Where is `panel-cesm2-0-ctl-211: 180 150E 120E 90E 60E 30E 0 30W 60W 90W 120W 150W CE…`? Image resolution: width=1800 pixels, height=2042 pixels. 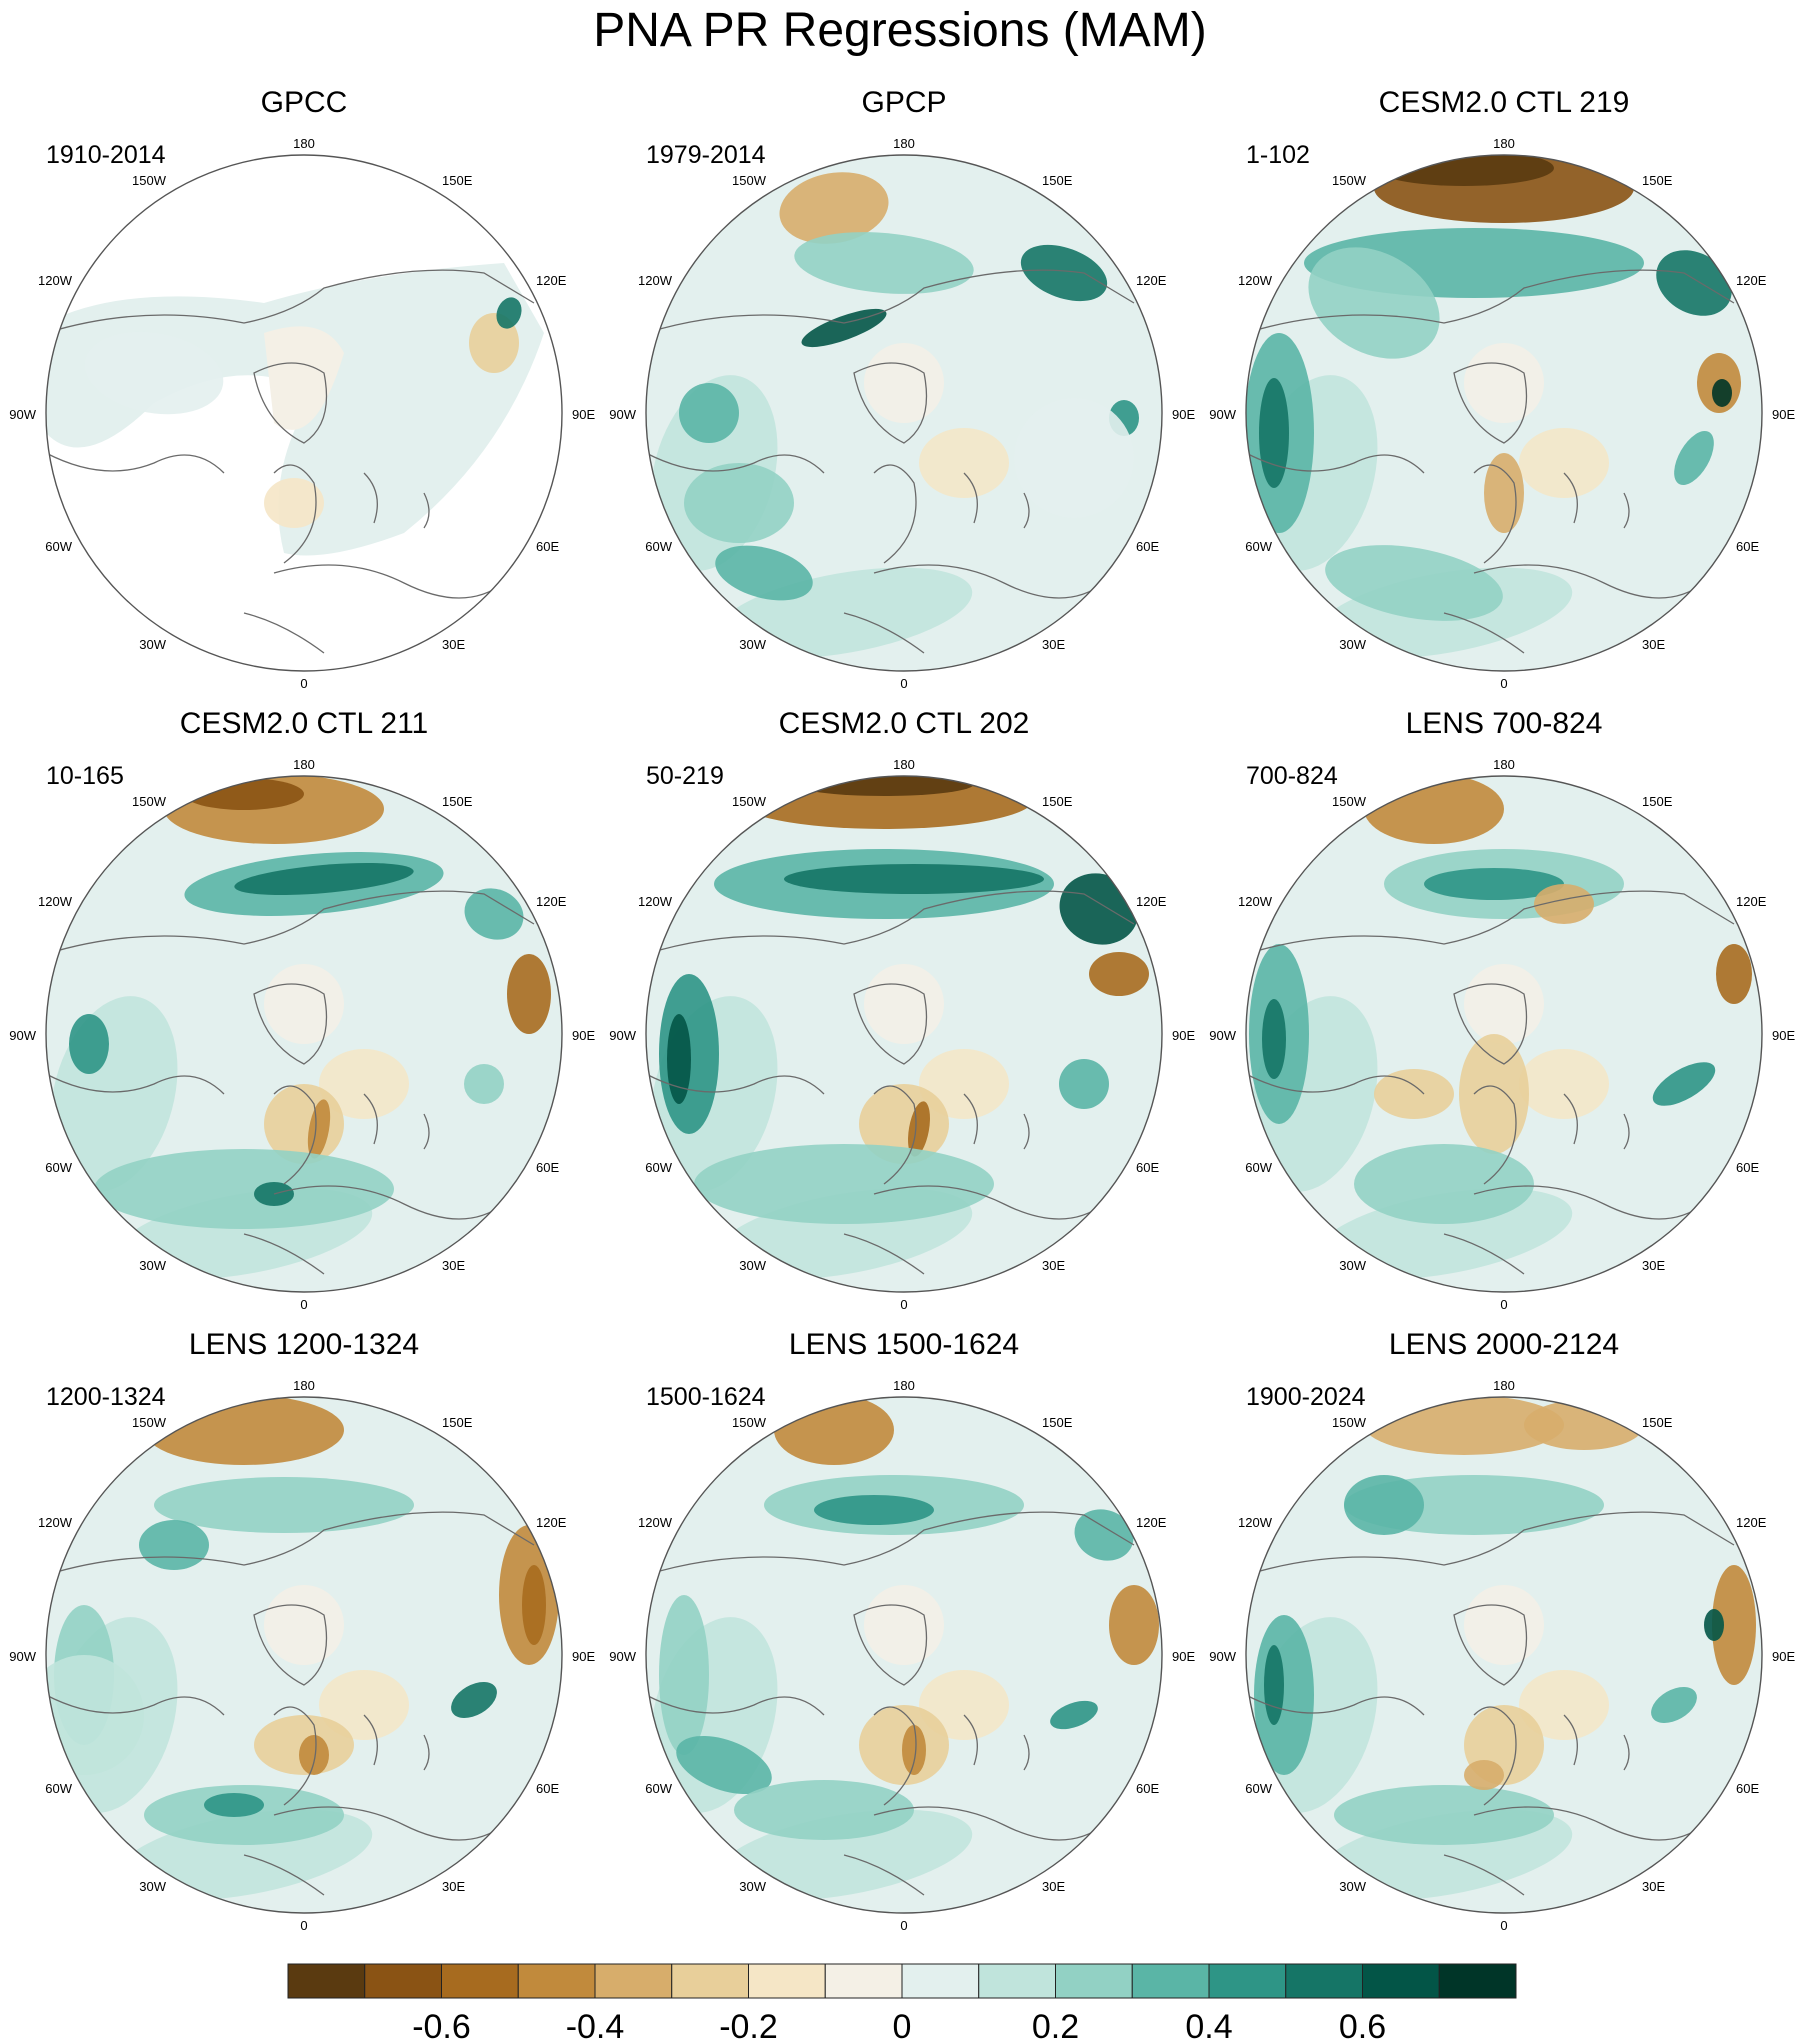
panel-cesm2-0-ctl-211: 180 150E 120E 90E 60E 30E 0 30W 60W 90W 120W 150W CE… is located at coordinates (302, 1009).